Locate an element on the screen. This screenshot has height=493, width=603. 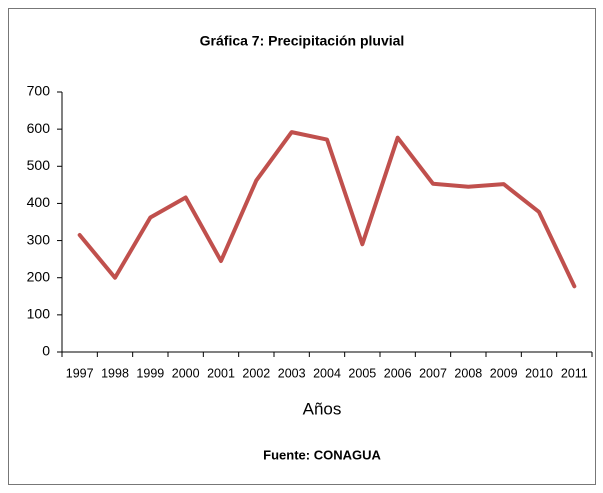
y-tick-label: 500 is located at coordinates (39, 165).